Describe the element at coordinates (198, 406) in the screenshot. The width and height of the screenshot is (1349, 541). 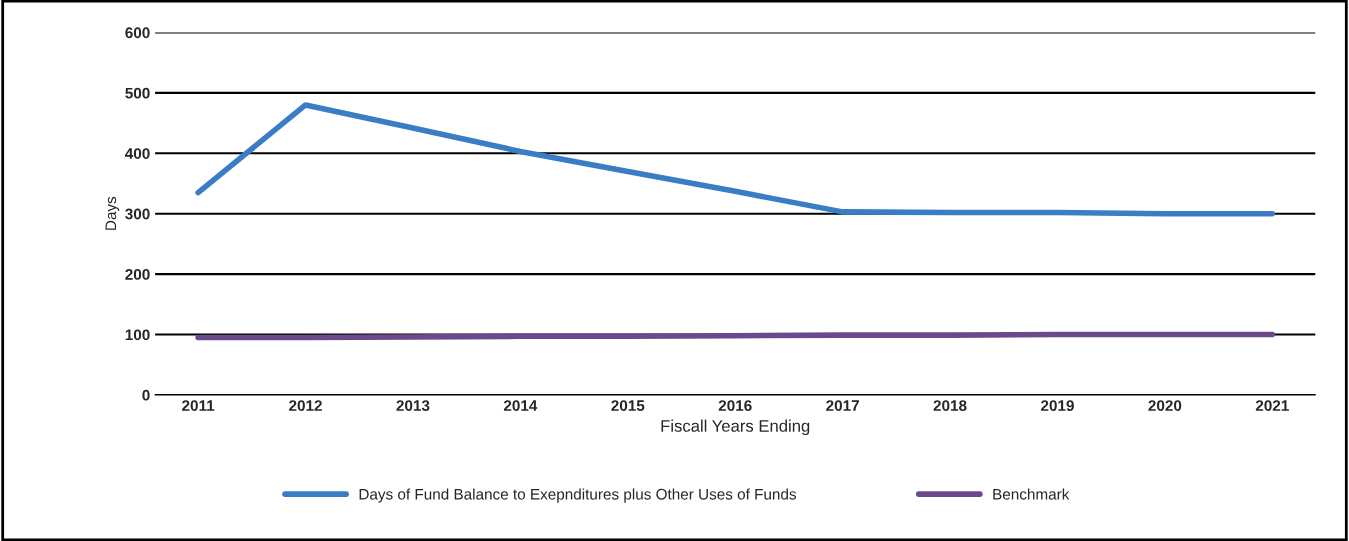
I see `x-tick-label: 2011` at that location.